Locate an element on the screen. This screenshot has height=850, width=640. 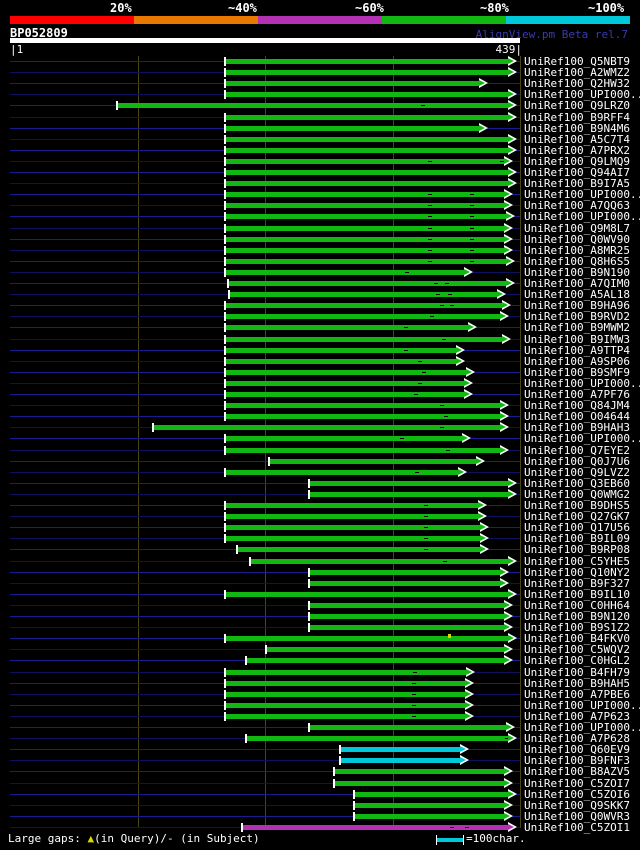
hit-accession-label: UniRef100_Q0WMG2 is located at coordinates (577, 494).